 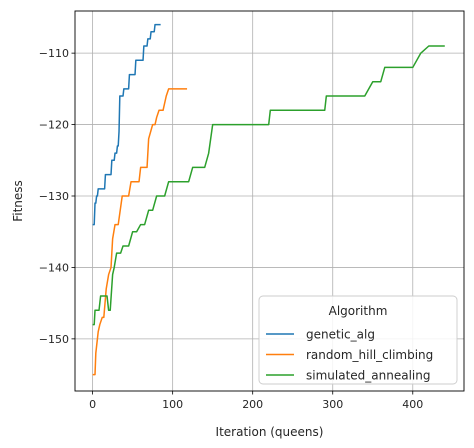 What do you see at coordinates (332, 404) in the screenshot?
I see `x-tick-label: 300` at bounding box center [332, 404].